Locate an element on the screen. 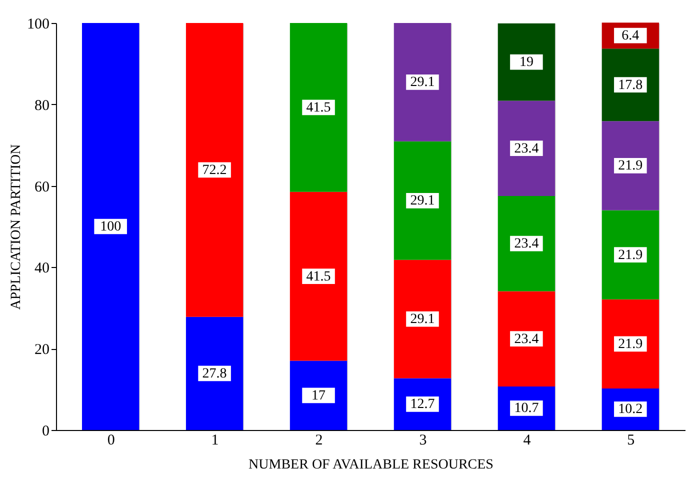 This screenshot has height=479, width=697. y-tick-label: 80 is located at coordinates (42, 106).